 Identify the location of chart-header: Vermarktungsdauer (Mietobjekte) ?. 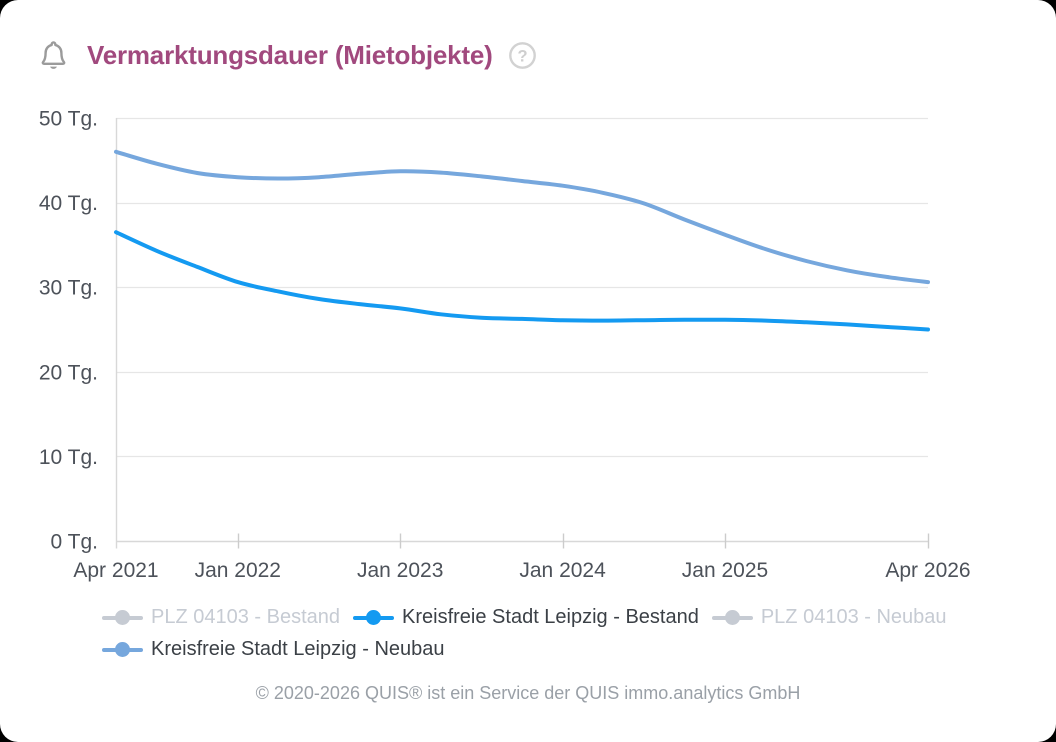
(288, 55).